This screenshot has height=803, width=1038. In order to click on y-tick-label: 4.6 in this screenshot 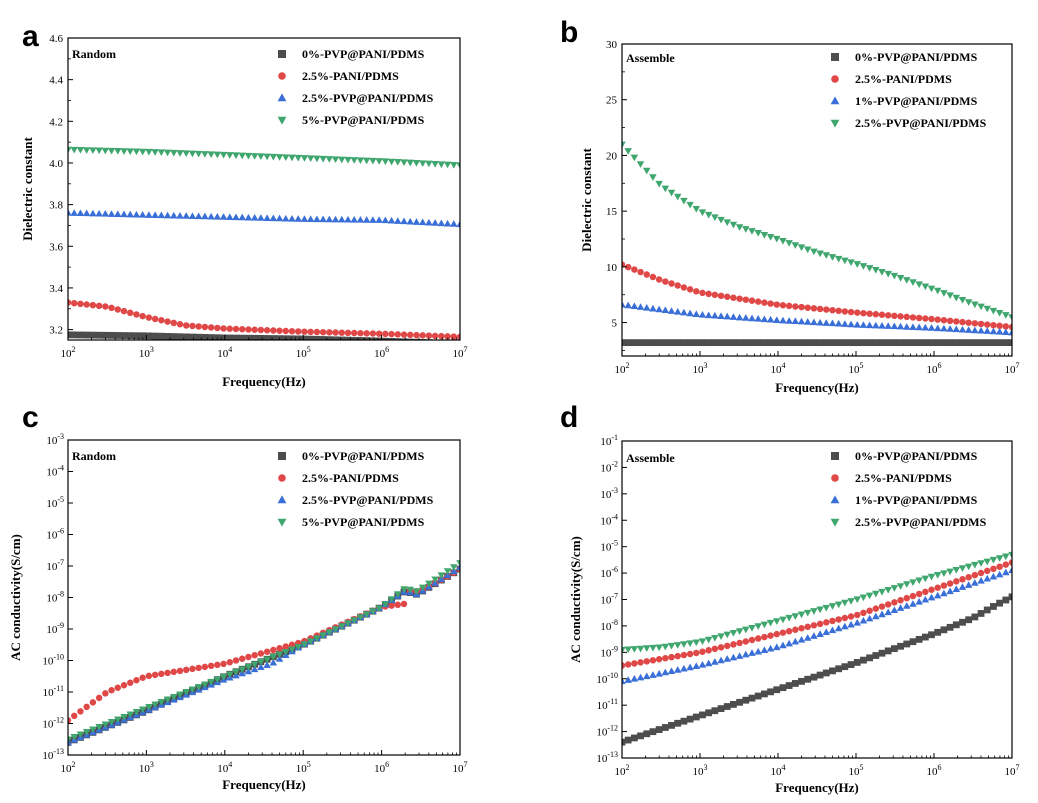, I will do `click(56, 39)`.